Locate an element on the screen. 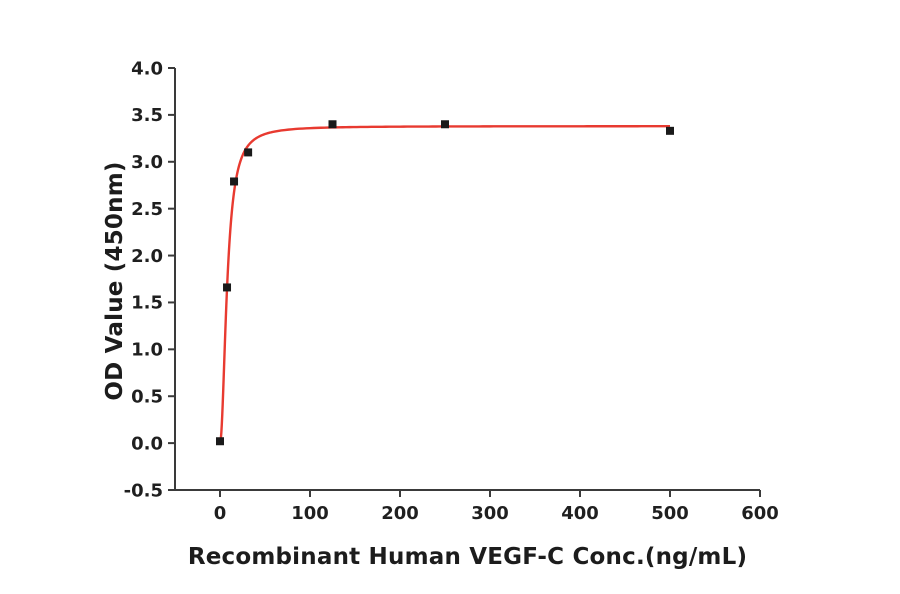 The width and height of the screenshot is (900, 594). y-tick-label: 1.5 is located at coordinates (147, 303).